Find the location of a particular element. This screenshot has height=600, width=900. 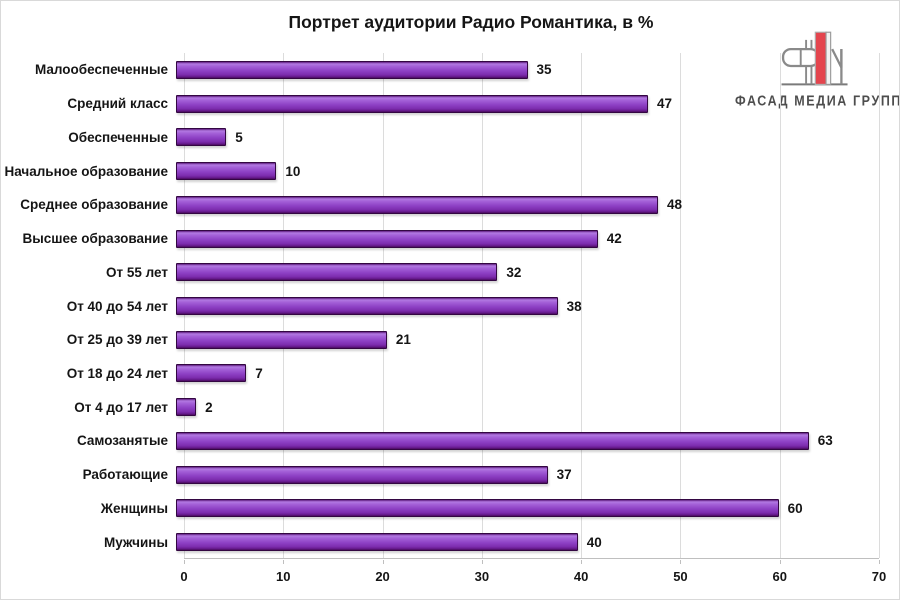

value-label: 2 is located at coordinates (209, 407).